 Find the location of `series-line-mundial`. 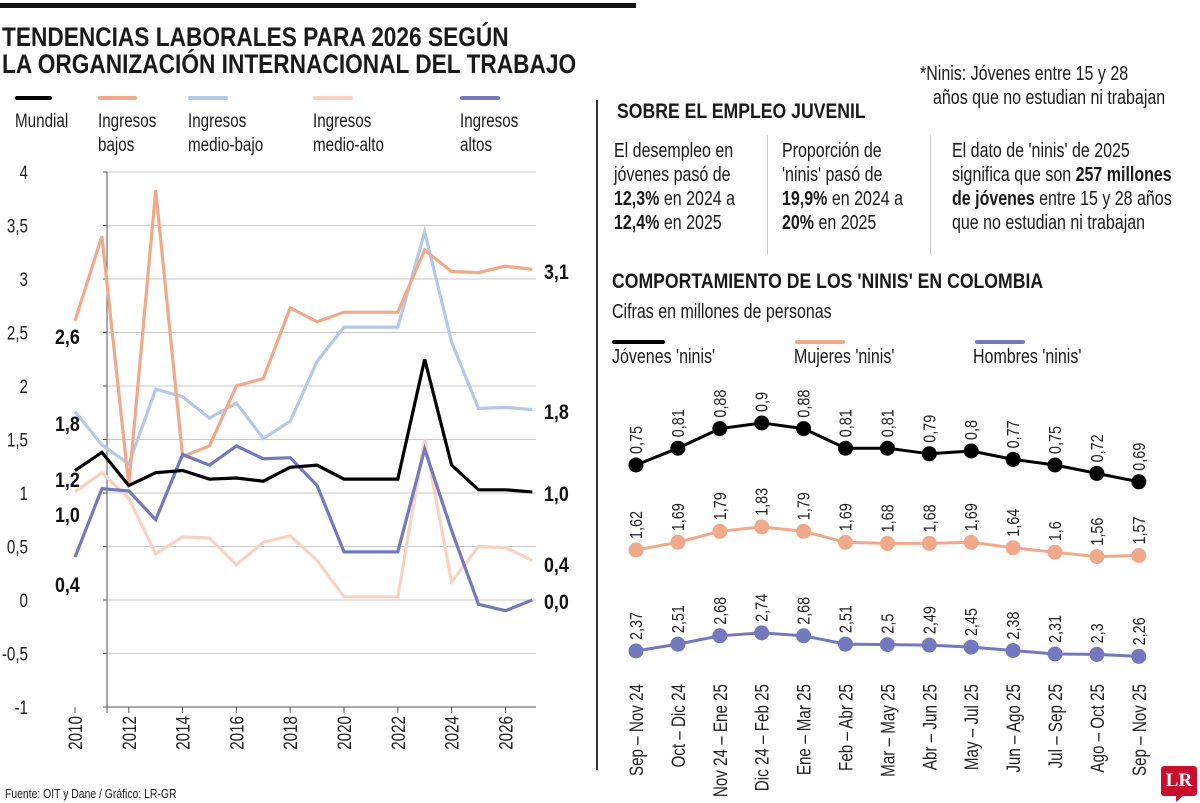

series-line-mundial is located at coordinates (303, 426).